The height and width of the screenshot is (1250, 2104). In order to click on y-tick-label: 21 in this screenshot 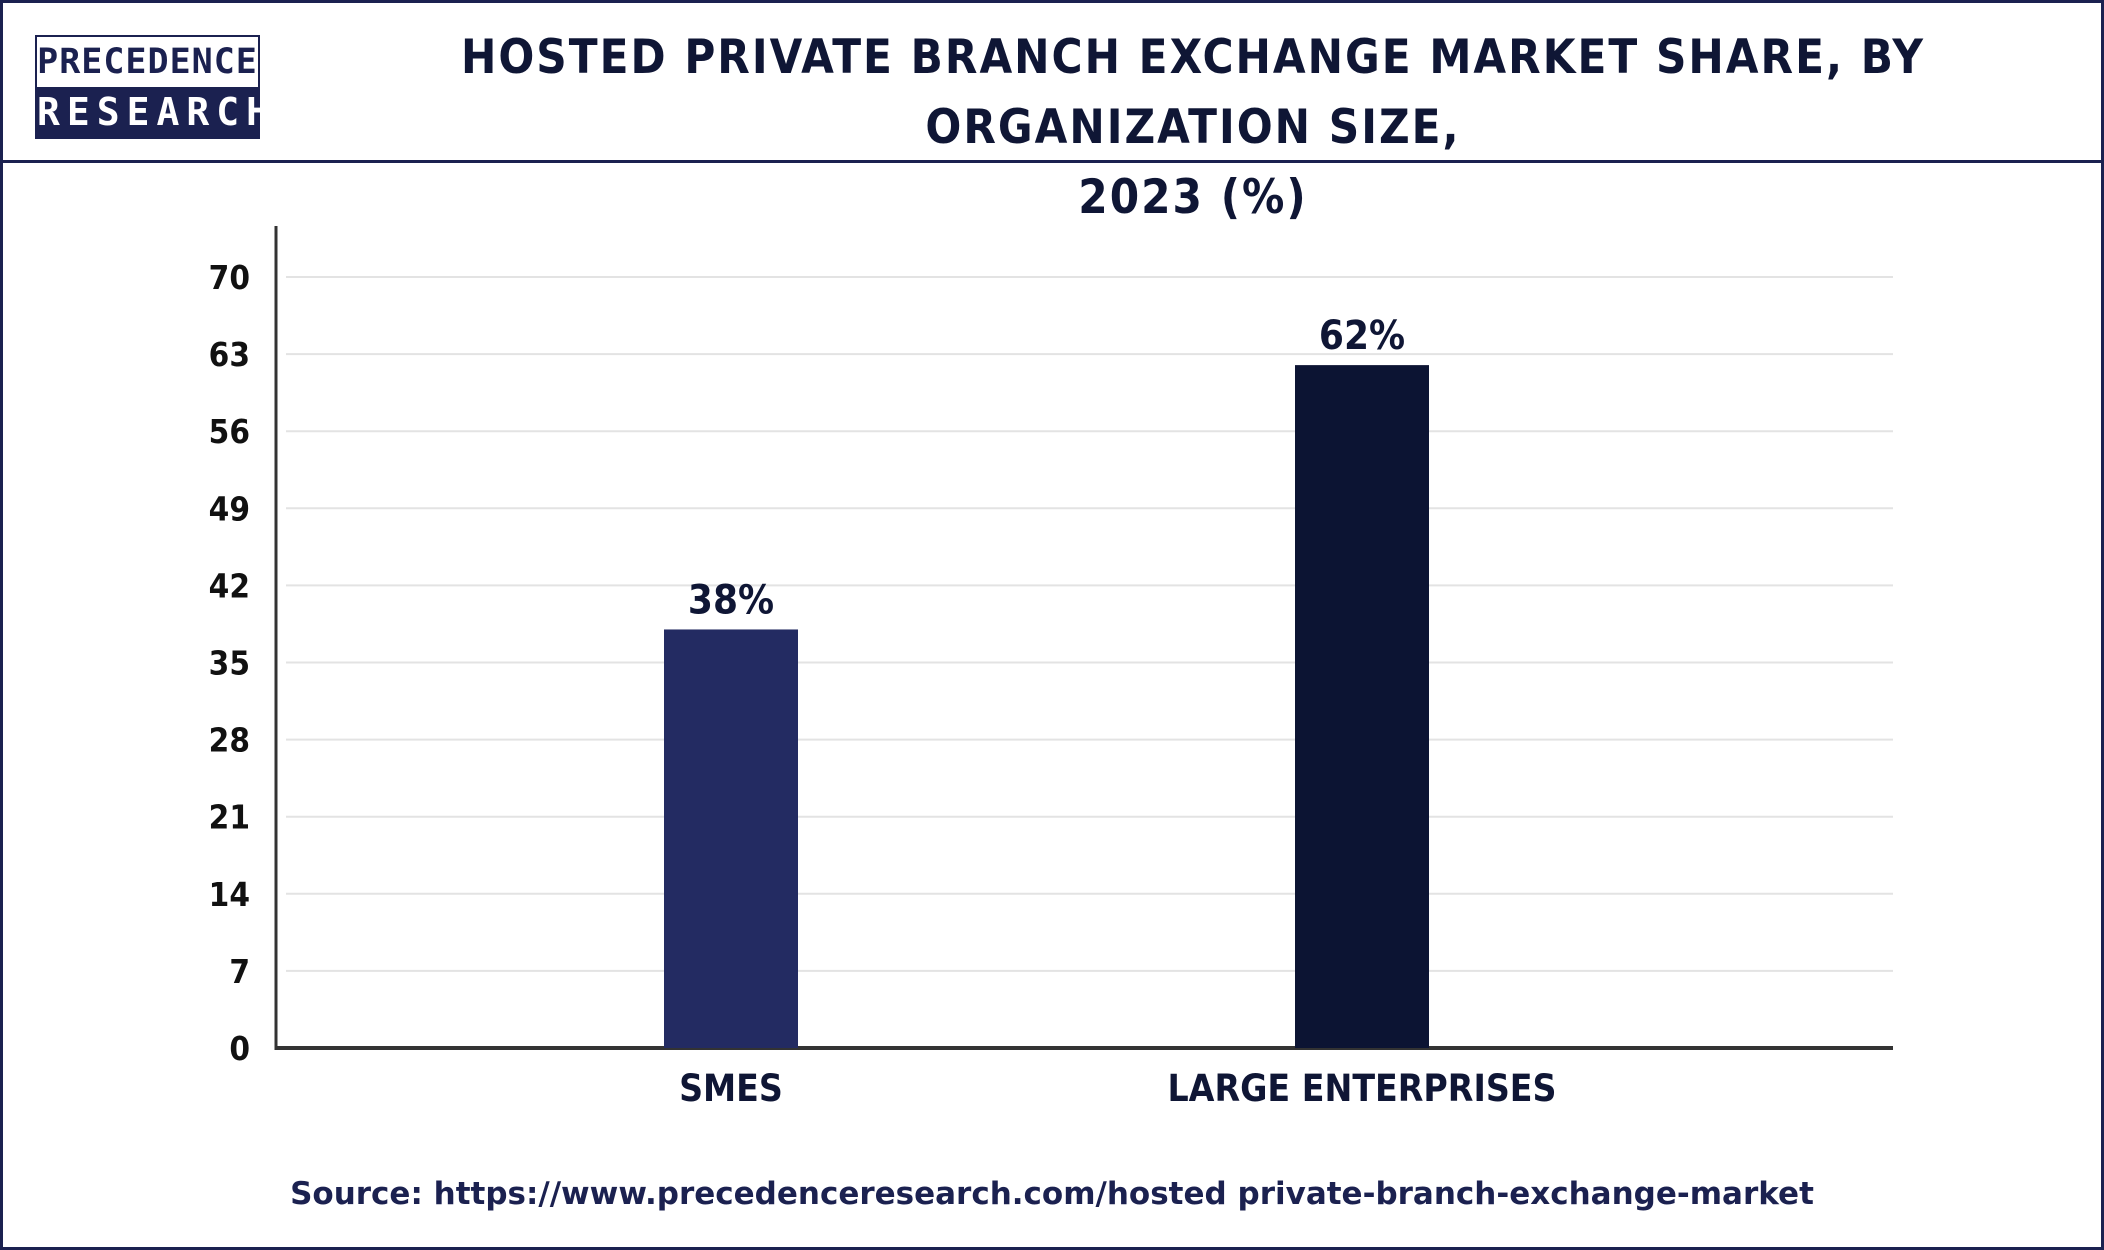, I will do `click(229, 817)`.